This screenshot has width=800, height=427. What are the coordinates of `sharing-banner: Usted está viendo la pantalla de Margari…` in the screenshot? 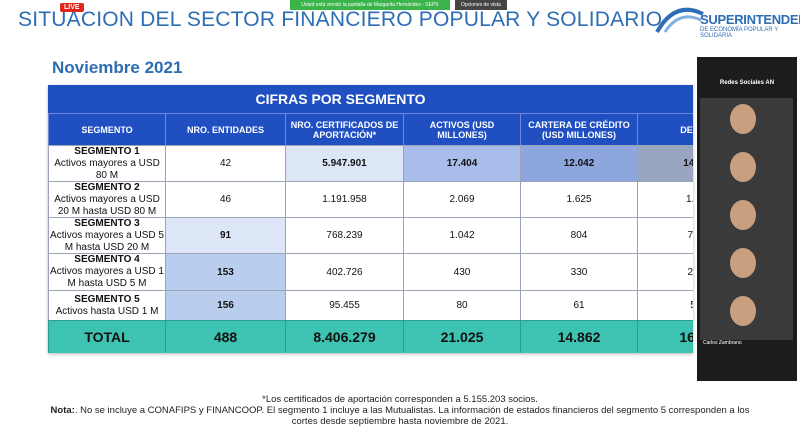 It's located at (370, 5).